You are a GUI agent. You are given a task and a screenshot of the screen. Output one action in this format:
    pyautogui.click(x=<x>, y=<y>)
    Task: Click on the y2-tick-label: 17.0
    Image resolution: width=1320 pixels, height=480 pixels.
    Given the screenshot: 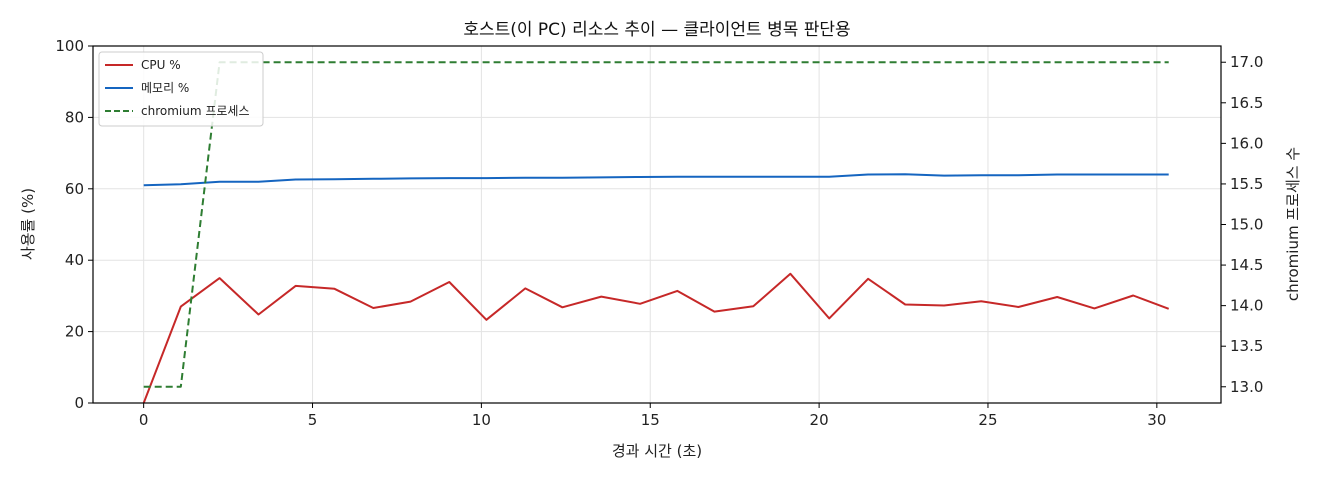 What is the action you would take?
    pyautogui.click(x=1246, y=62)
    